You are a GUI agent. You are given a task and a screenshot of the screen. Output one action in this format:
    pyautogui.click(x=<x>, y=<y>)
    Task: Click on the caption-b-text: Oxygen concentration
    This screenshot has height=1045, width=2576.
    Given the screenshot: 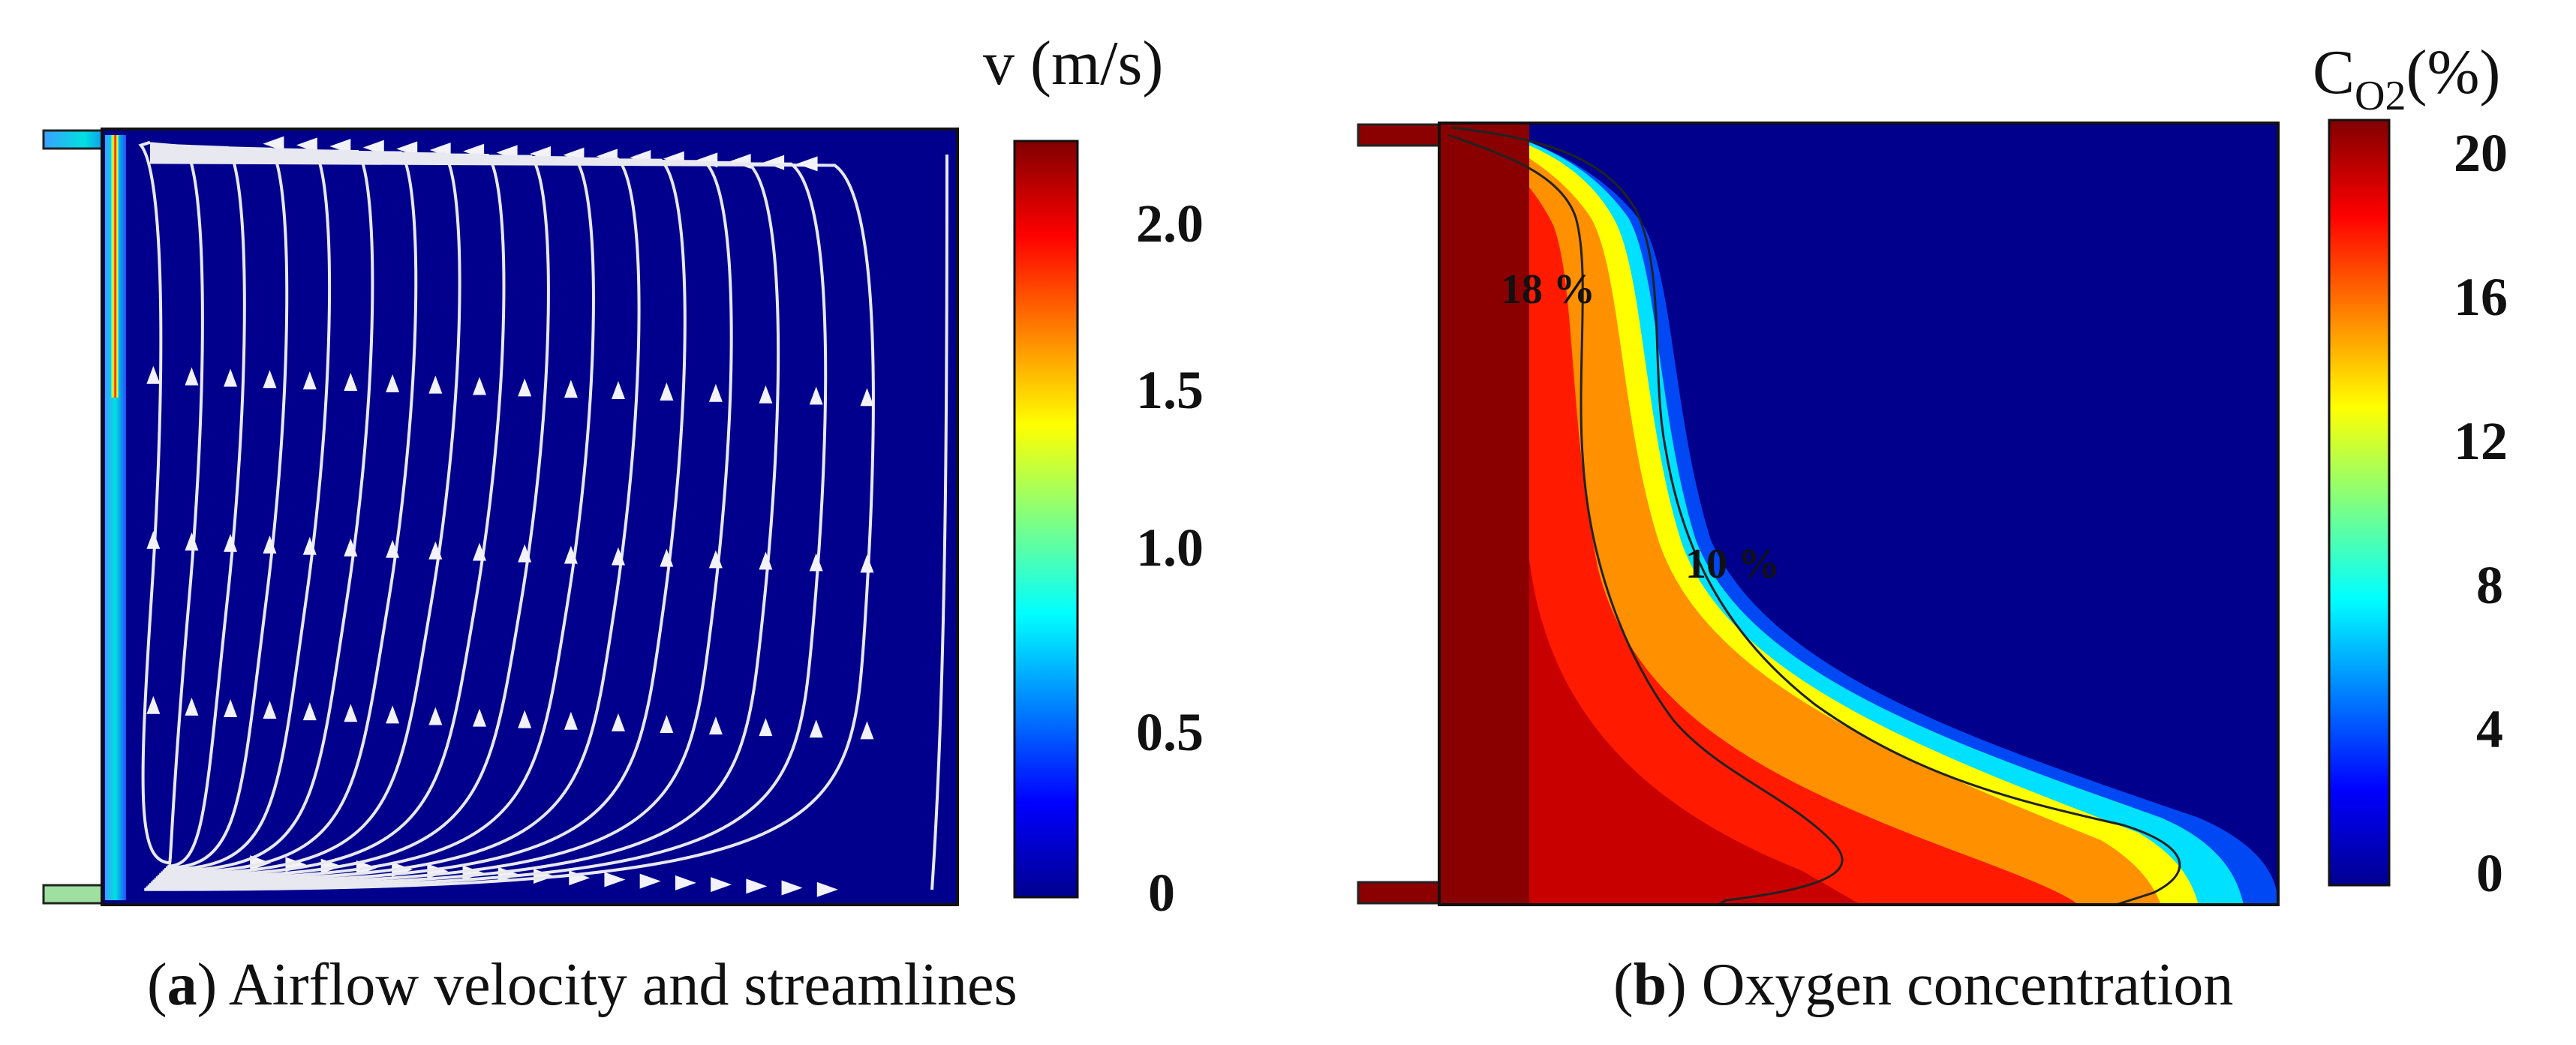 What is the action you would take?
    pyautogui.click(x=1967, y=985)
    